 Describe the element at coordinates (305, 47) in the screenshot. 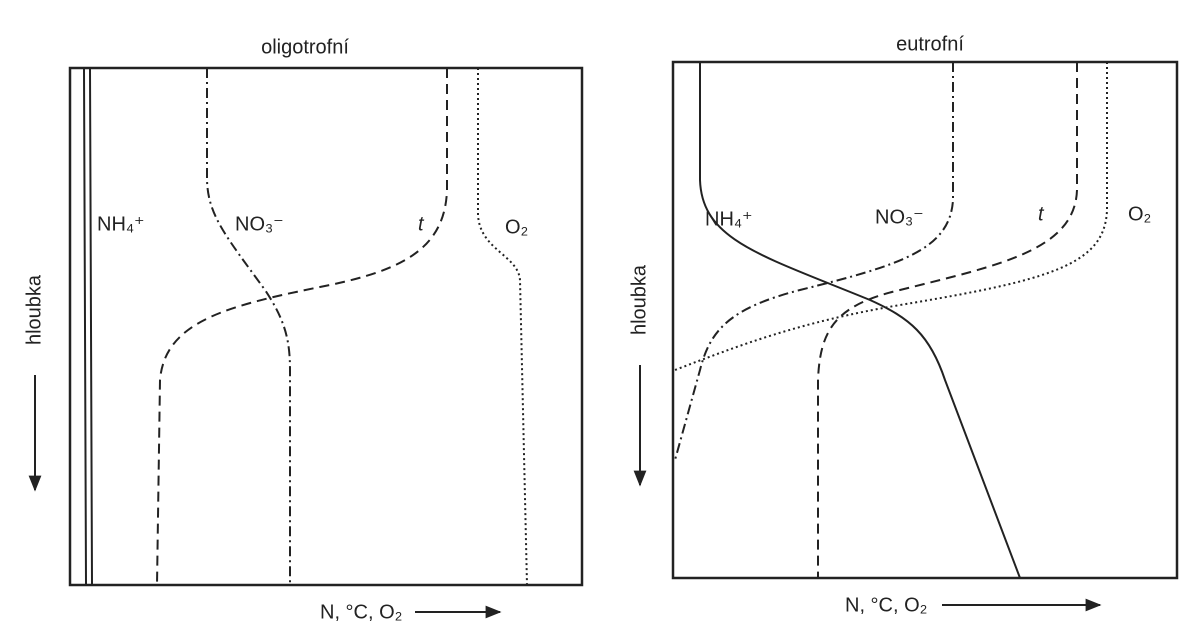

I see `panel-title: oligotrofní` at that location.